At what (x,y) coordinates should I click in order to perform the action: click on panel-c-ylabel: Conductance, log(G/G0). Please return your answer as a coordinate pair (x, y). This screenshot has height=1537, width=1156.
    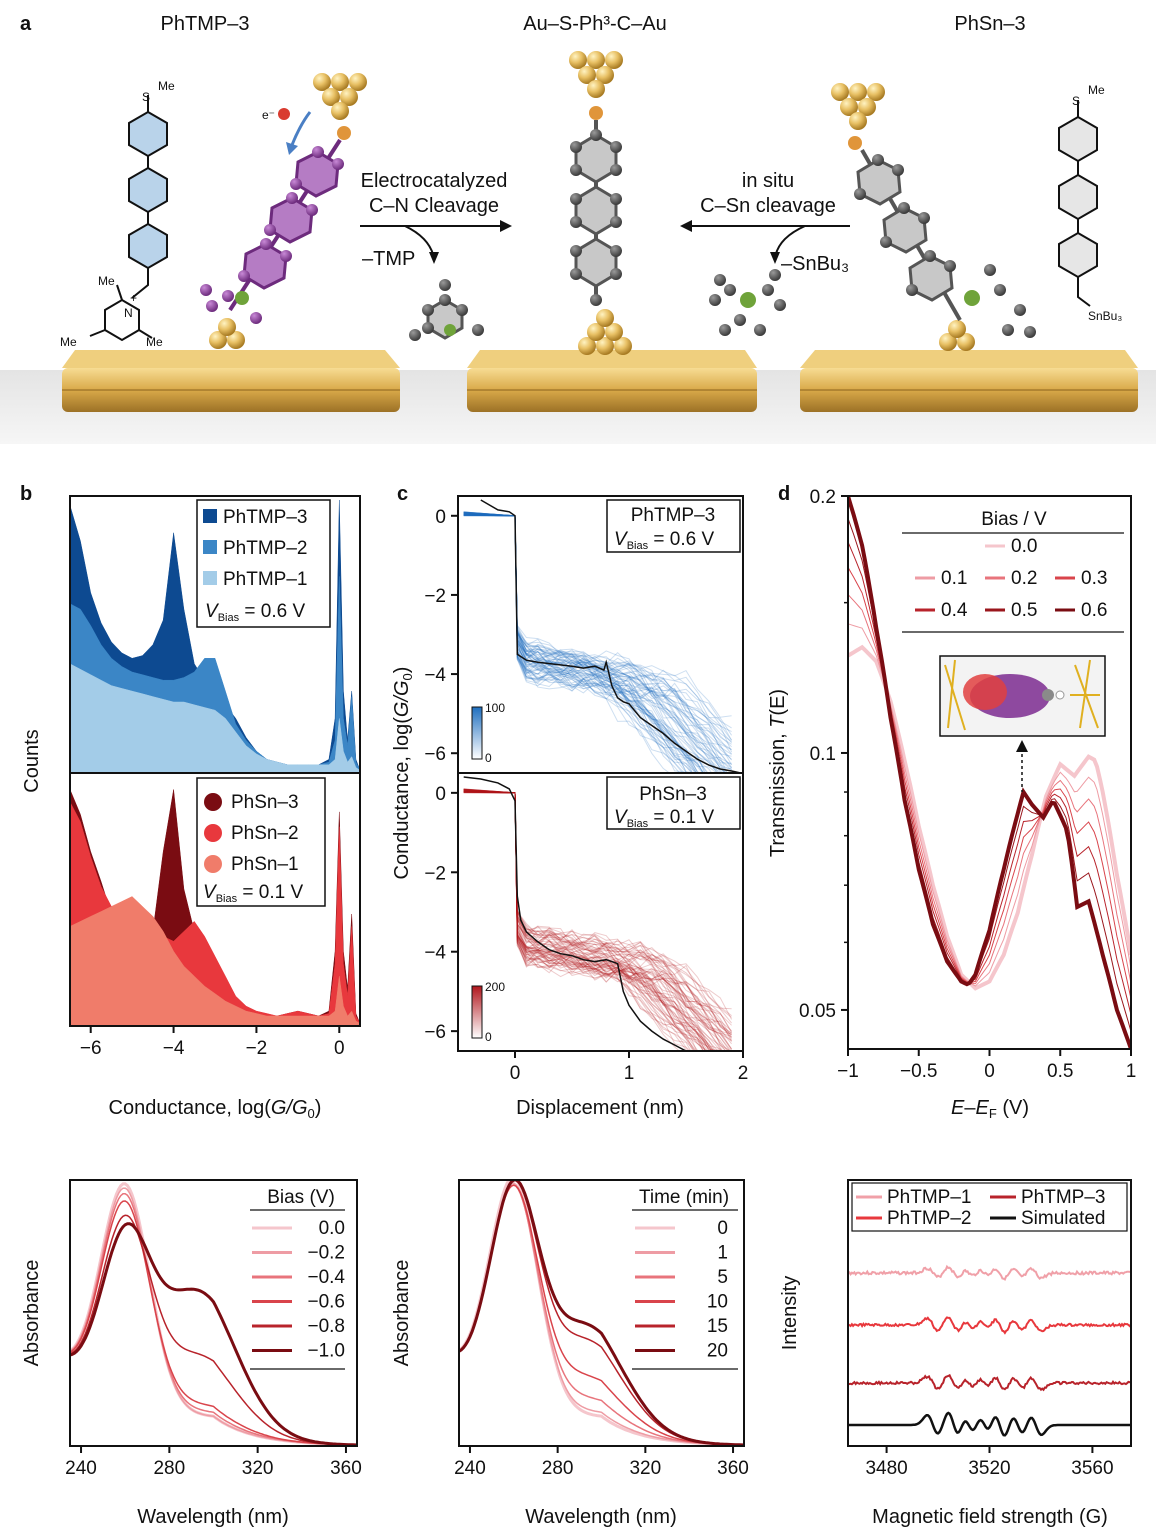
    Looking at the image, I should click on (403, 773).